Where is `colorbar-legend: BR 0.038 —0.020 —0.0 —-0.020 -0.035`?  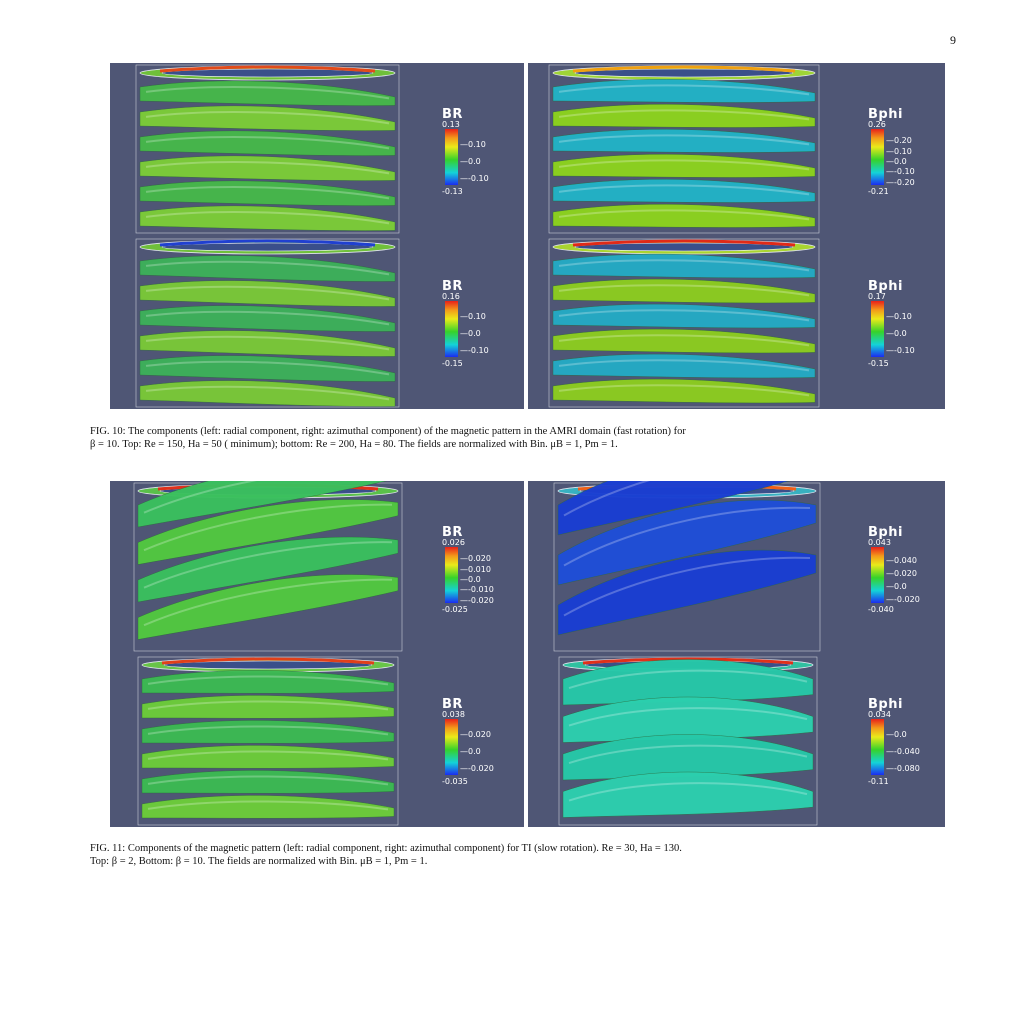 colorbar-legend: BR 0.038 —0.020 —0.0 —-0.020 -0.035 is located at coordinates (477, 744).